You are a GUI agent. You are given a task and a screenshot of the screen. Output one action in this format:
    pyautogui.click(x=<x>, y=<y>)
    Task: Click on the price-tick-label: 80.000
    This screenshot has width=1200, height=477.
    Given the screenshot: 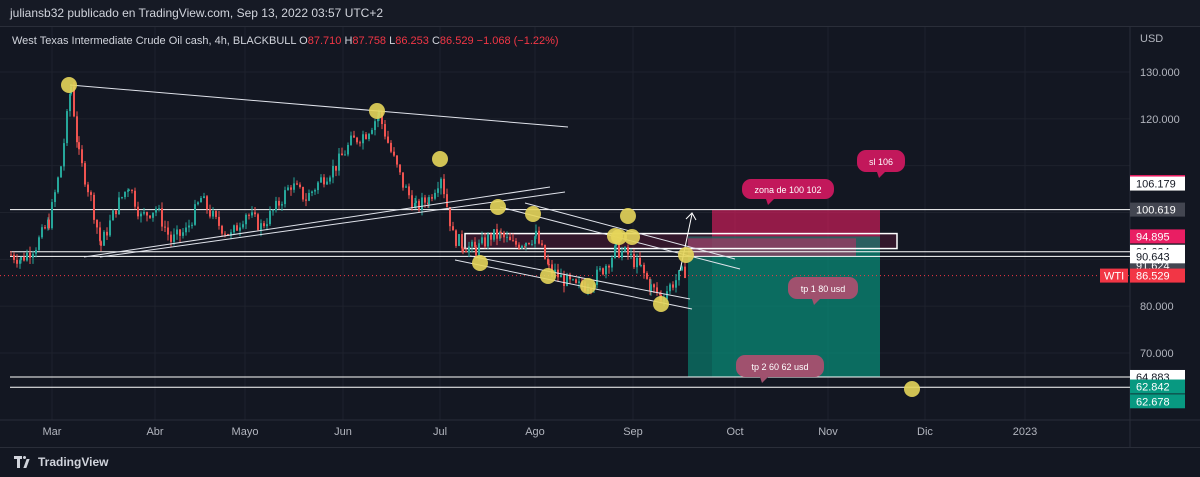 What is the action you would take?
    pyautogui.click(x=1157, y=307)
    